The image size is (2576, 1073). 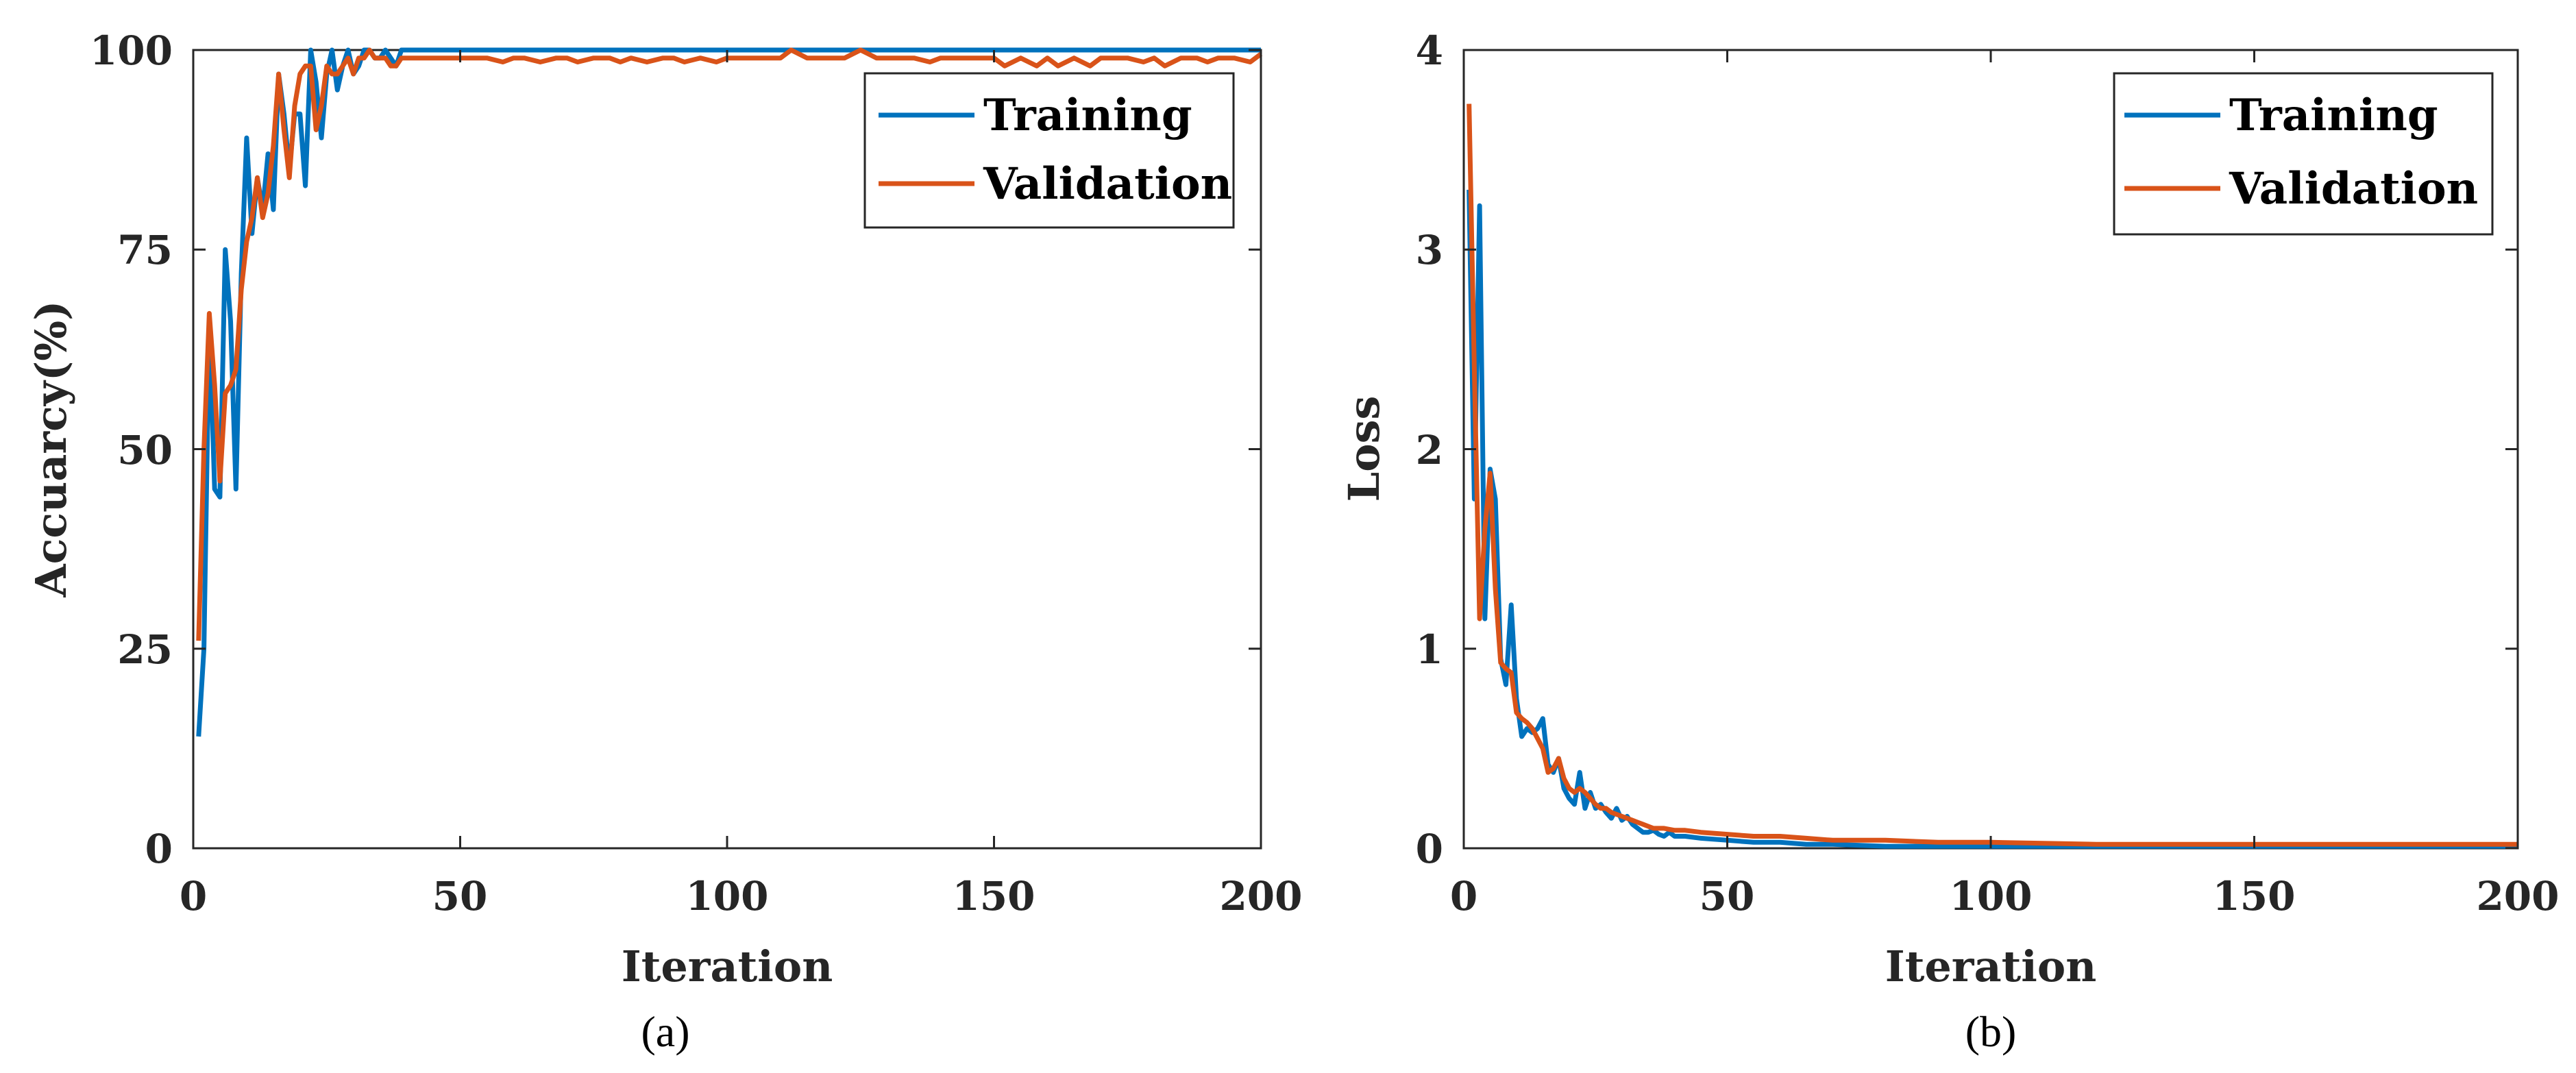 I want to click on x-axis-title-a: Iteration, so click(x=728, y=966).